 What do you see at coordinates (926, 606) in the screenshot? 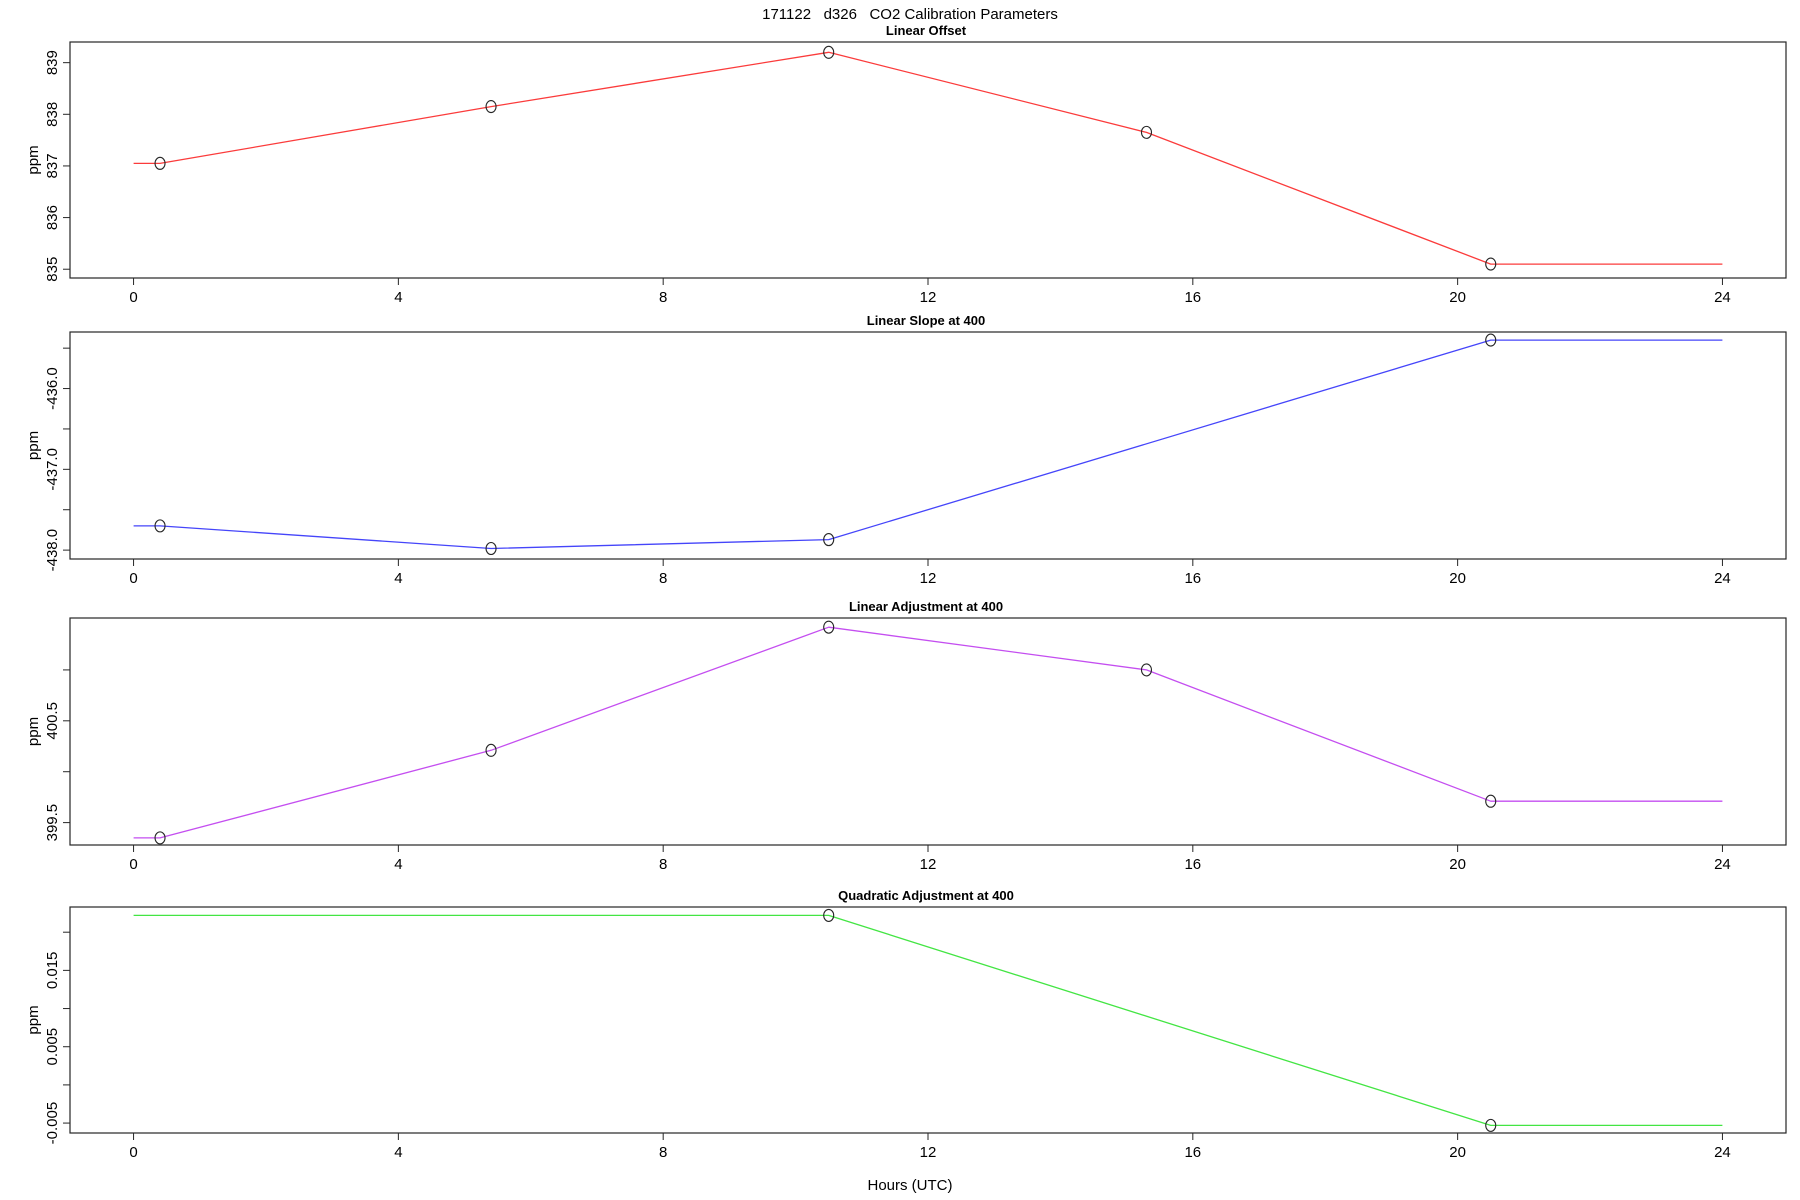
I see `panel-title: Linear Adjustment at 400` at bounding box center [926, 606].